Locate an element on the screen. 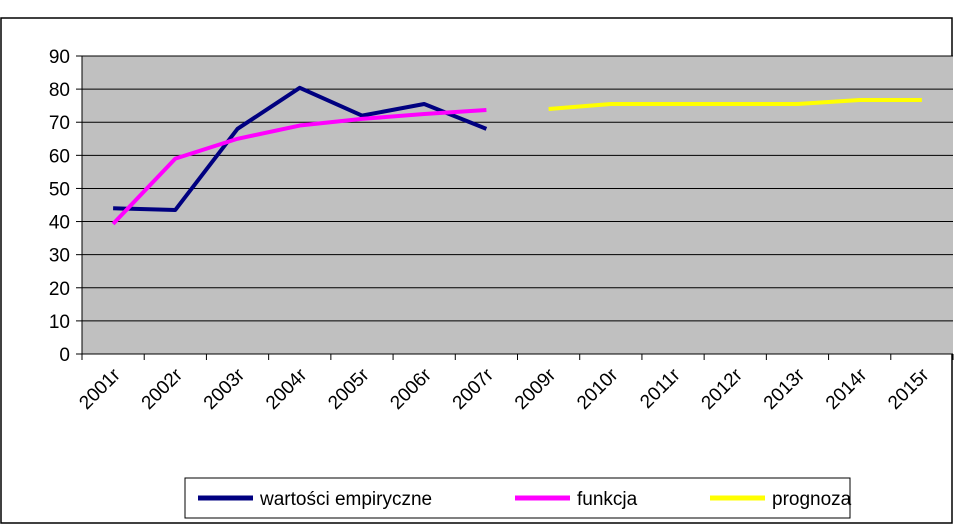 The height and width of the screenshot is (524, 954). legend-label: funkcja is located at coordinates (607, 499).